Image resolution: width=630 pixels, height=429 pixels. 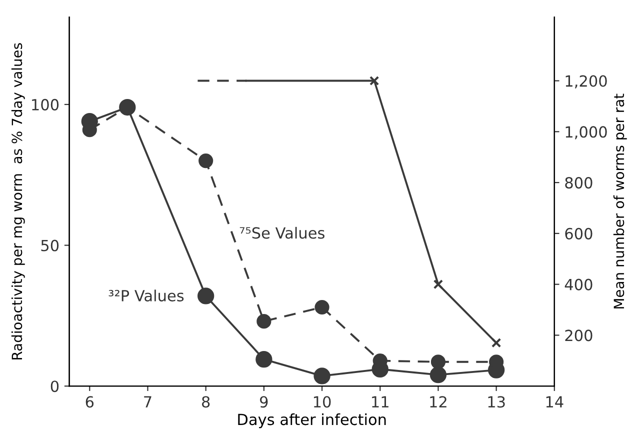 I want to click on x-tick-label: 6, so click(x=90, y=402).